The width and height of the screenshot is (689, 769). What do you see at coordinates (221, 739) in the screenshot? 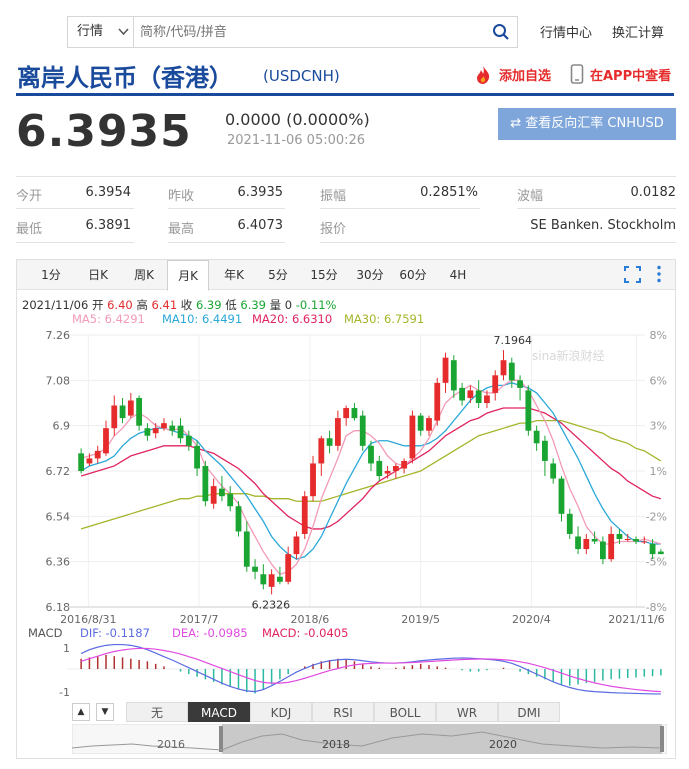
I see `navigator-left-handle` at bounding box center [221, 739].